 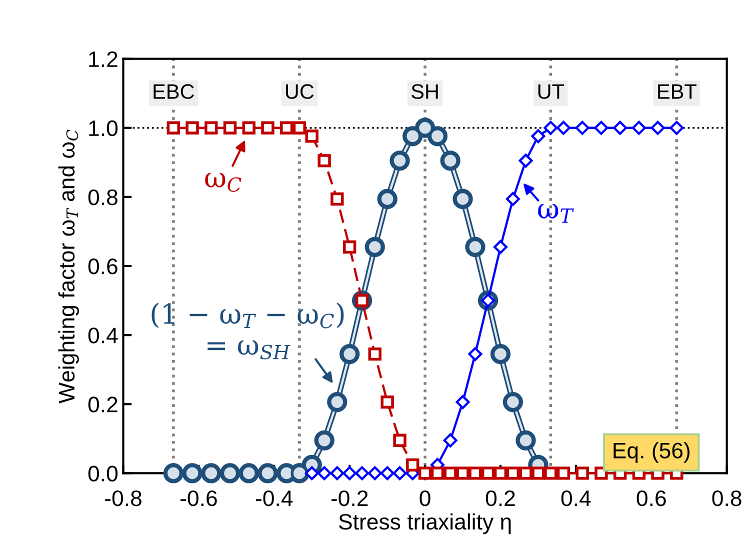 I want to click on ref-line-label: UC, so click(x=300, y=91).